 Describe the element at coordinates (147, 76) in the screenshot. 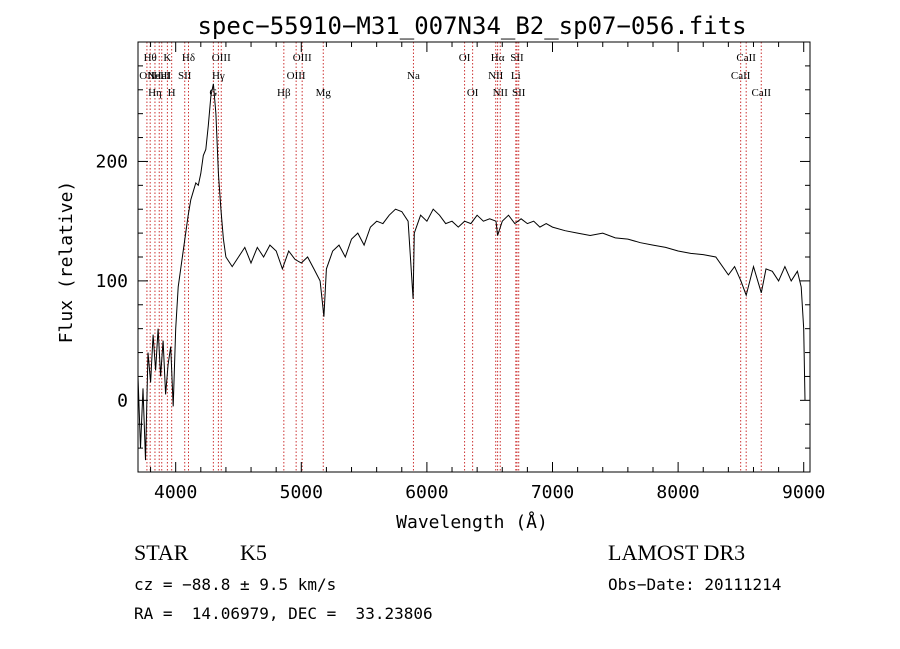

I see `line-marker-label: OII` at that location.